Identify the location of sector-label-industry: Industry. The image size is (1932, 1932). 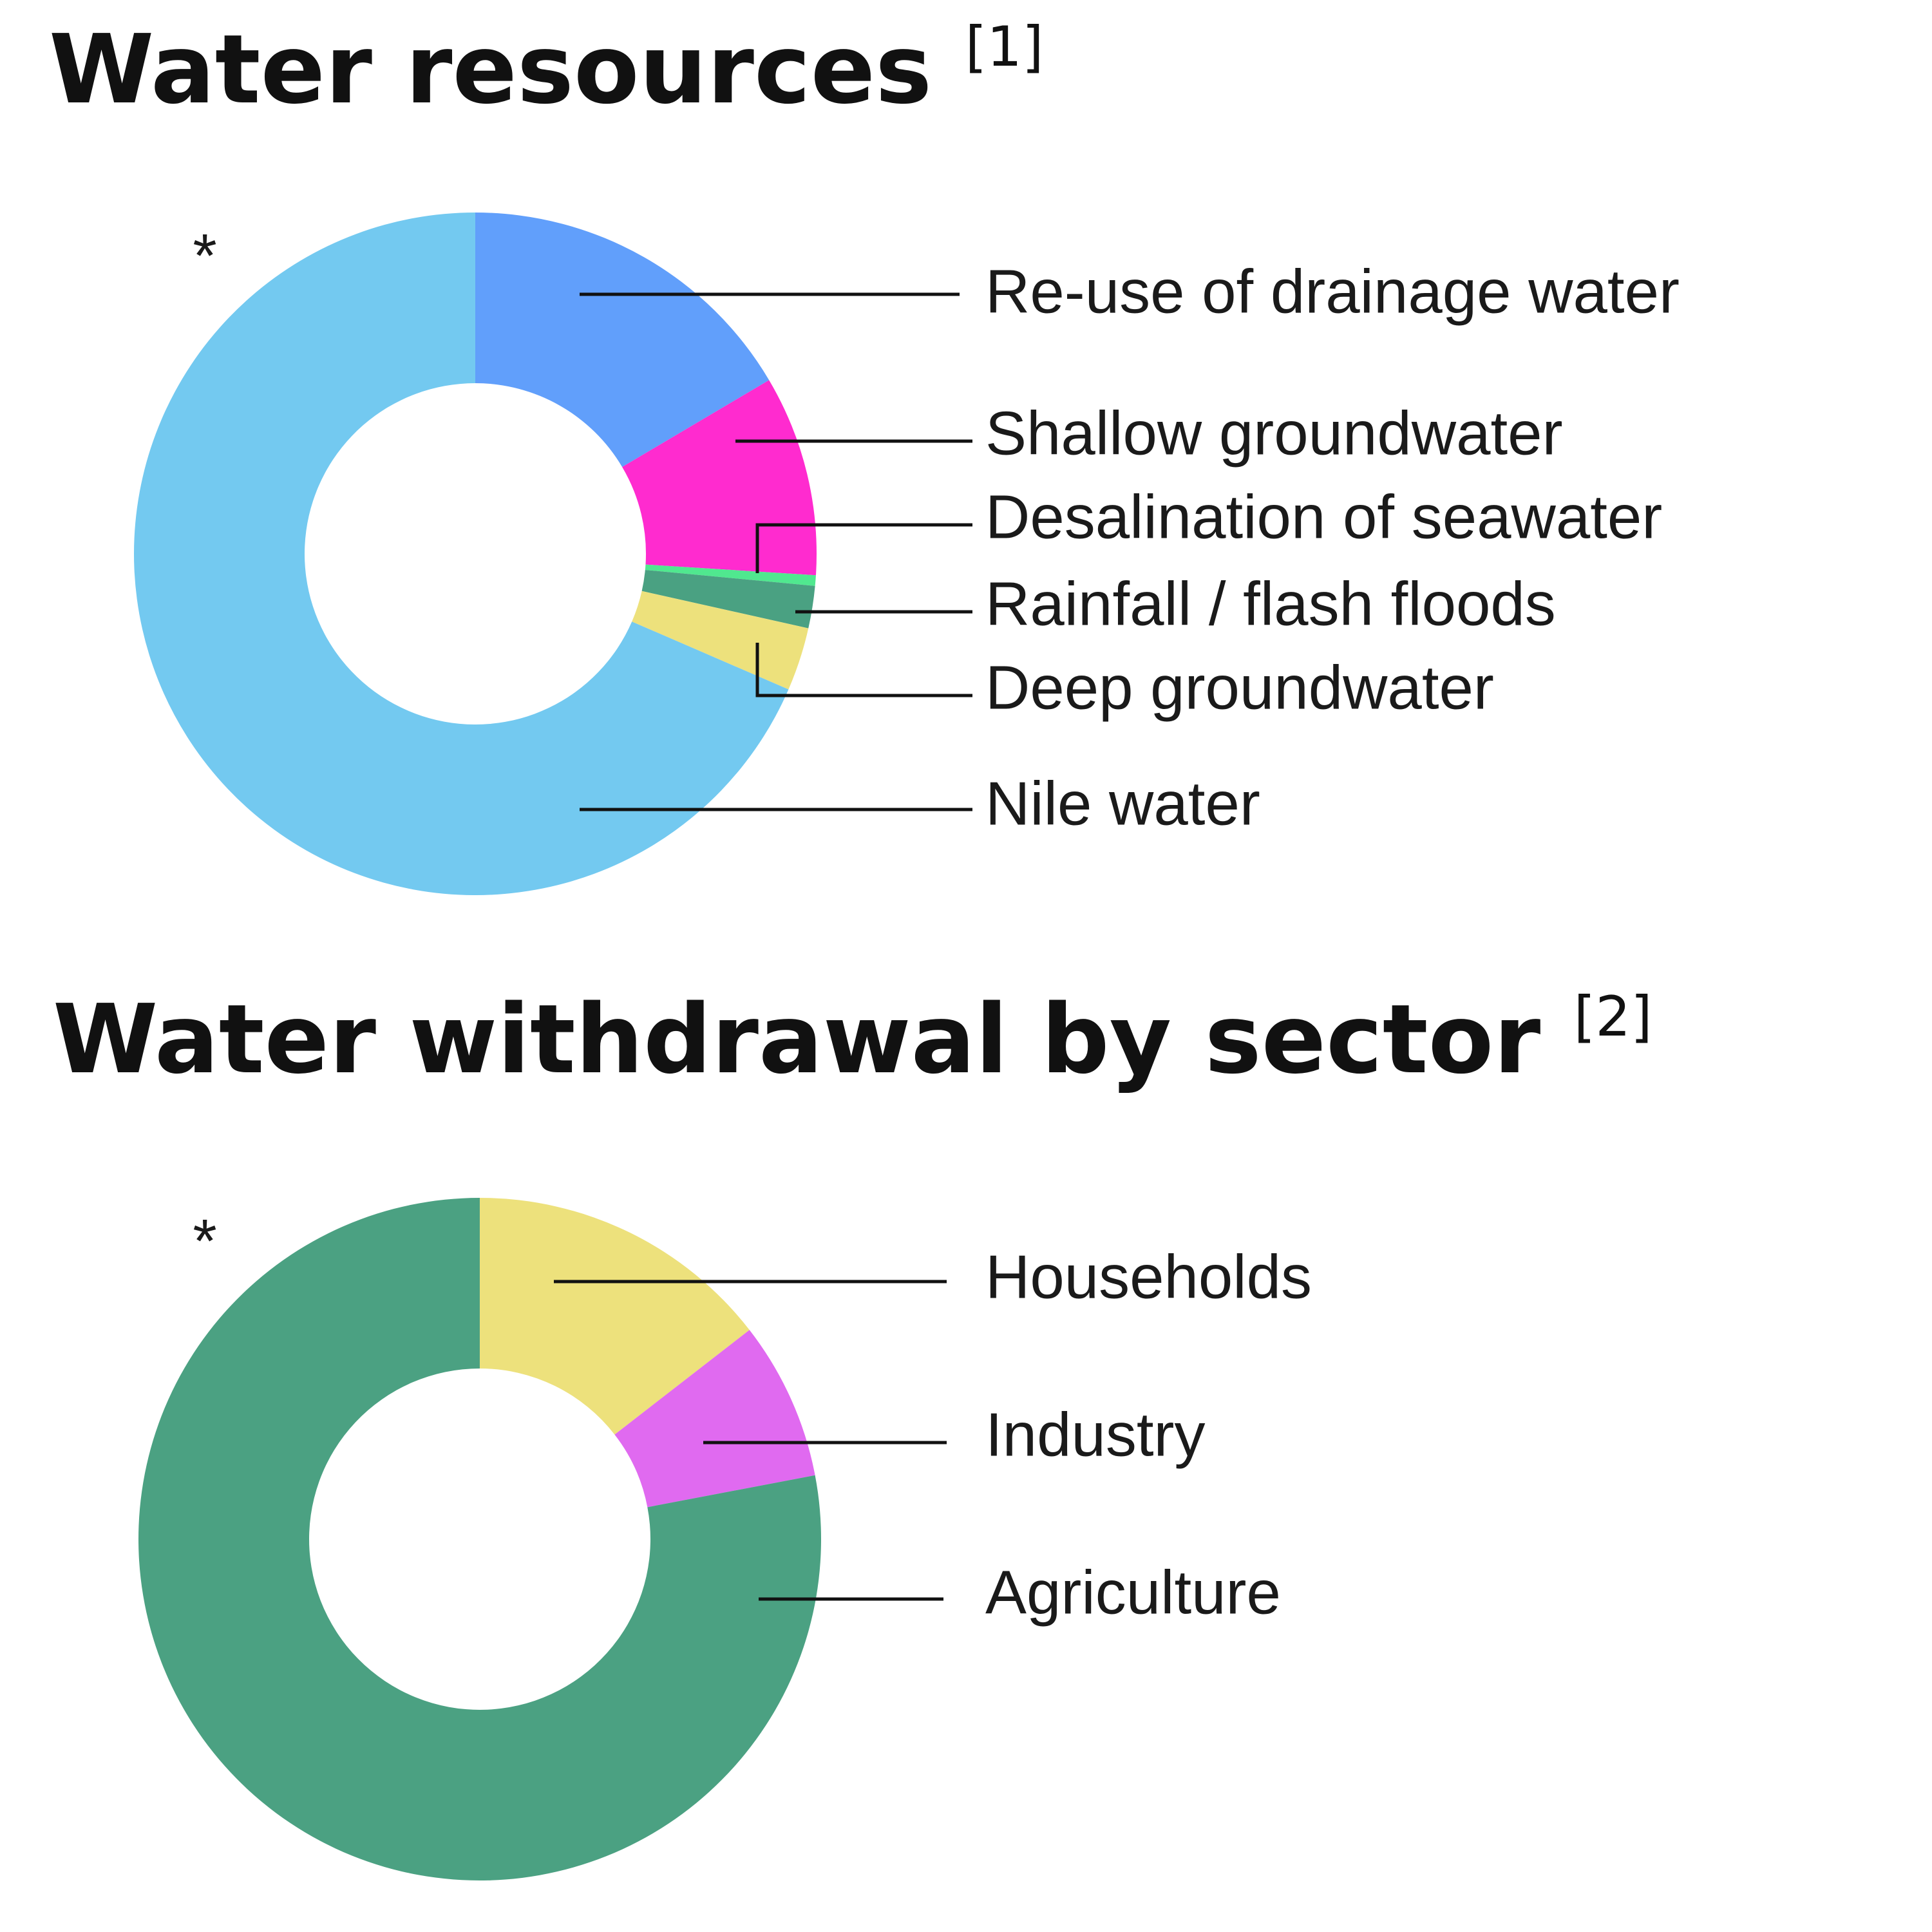
(1095, 1434).